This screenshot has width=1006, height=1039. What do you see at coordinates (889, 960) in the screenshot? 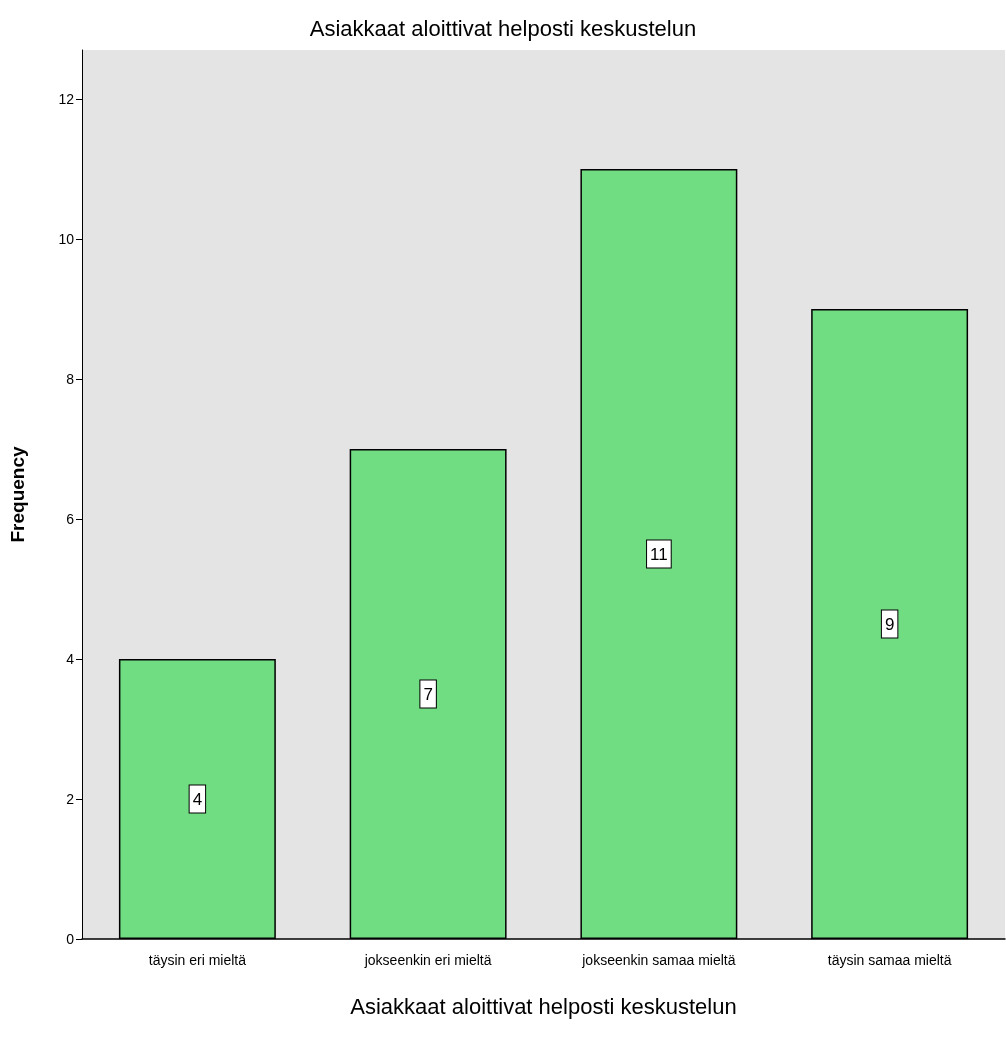
I see `x-tick-label: täysin samaa mieltä` at bounding box center [889, 960].